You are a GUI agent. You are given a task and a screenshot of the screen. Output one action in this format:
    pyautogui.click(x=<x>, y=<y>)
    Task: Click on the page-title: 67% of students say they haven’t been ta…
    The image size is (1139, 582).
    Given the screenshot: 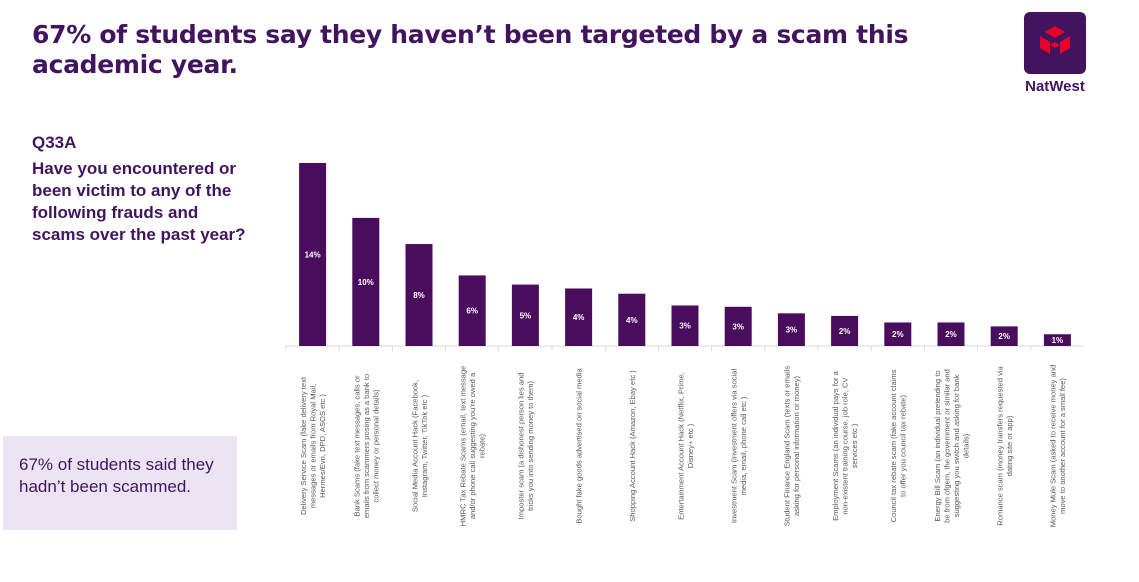 What is the action you would take?
    pyautogui.click(x=470, y=49)
    